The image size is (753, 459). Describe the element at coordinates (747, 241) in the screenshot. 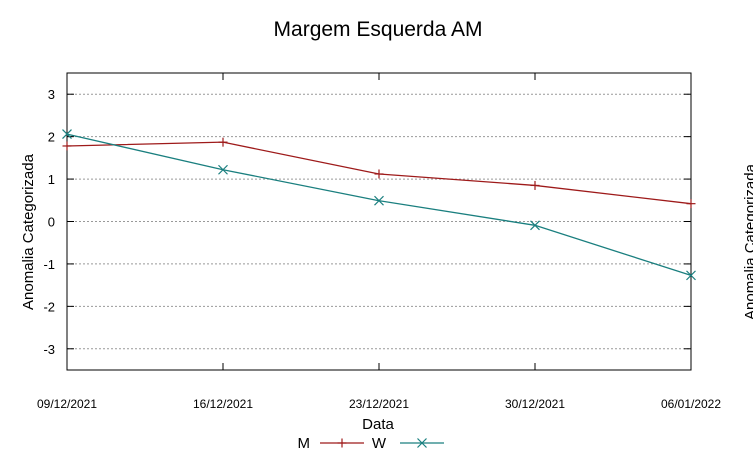

I see `right-y-axis-label: Anomalia Categorizada` at that location.